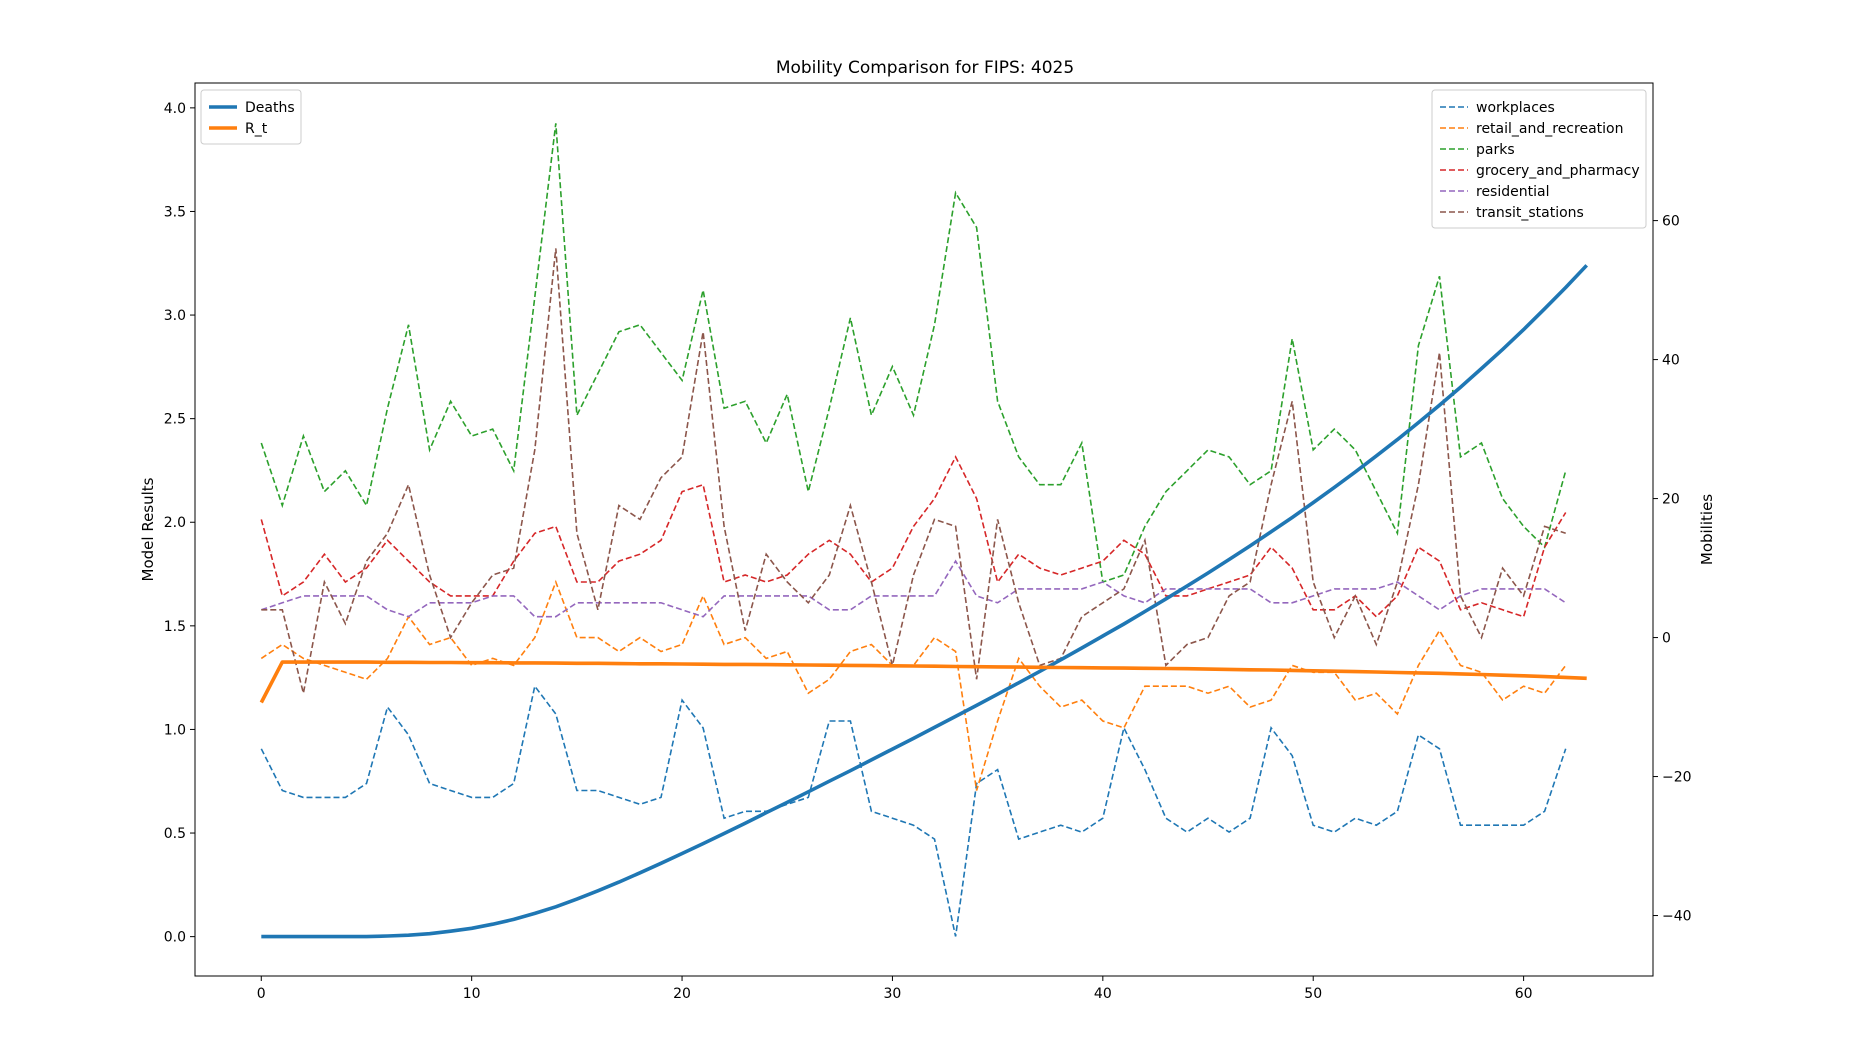 Image resolution: width=1850 pixels, height=1055 pixels. I want to click on y-right-tick-label: 20, so click(1671, 500).